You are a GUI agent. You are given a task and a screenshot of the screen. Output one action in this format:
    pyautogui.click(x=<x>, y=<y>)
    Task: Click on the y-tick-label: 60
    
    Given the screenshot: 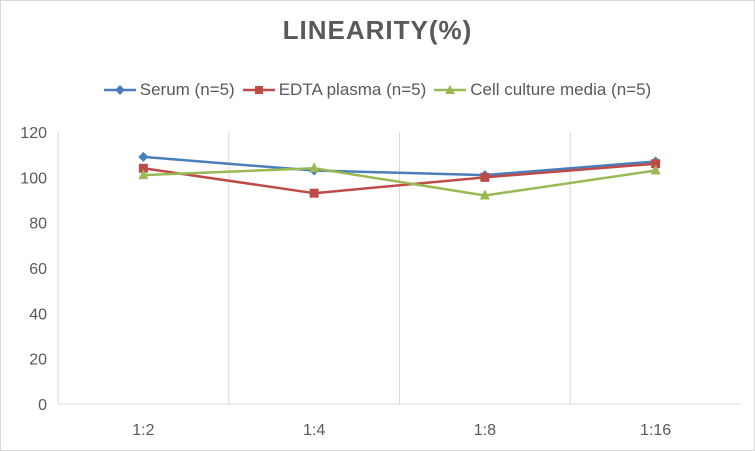 What is the action you would take?
    pyautogui.click(x=38, y=269)
    